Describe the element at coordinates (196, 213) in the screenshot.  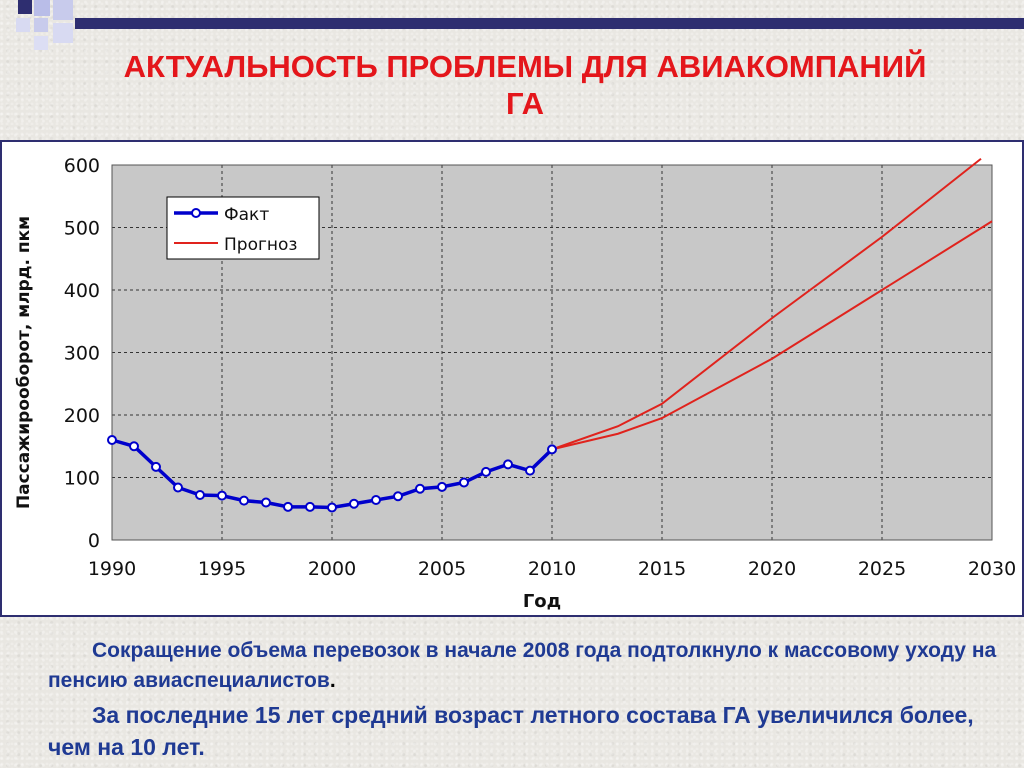
I see `legend-fact-marker` at that location.